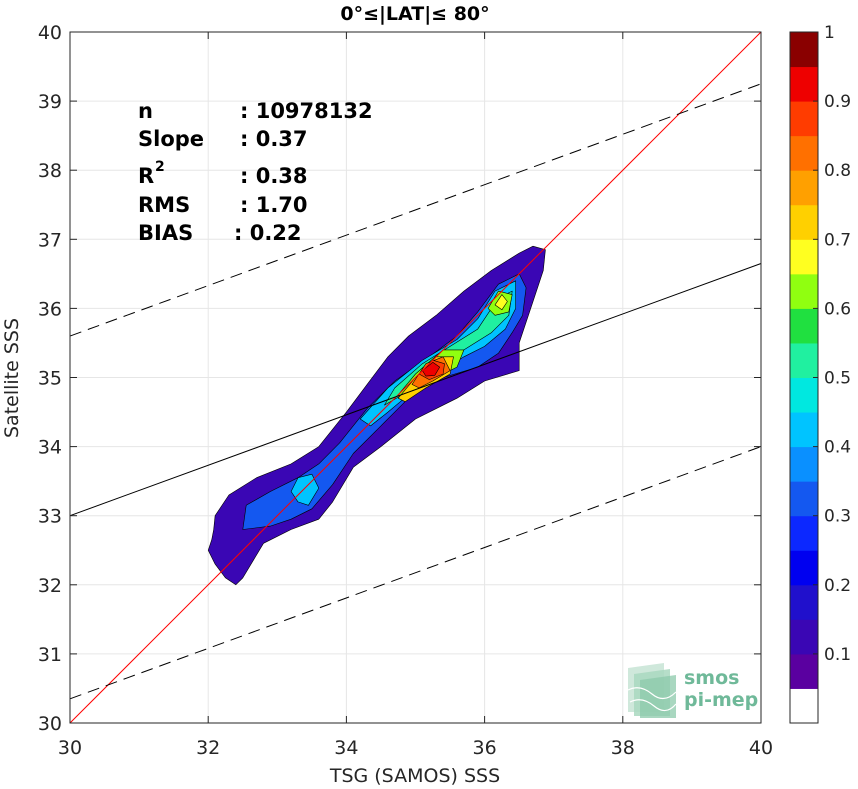 The width and height of the screenshot is (858, 789). I want to click on stat-rms-value: : 1.70, so click(274, 205).